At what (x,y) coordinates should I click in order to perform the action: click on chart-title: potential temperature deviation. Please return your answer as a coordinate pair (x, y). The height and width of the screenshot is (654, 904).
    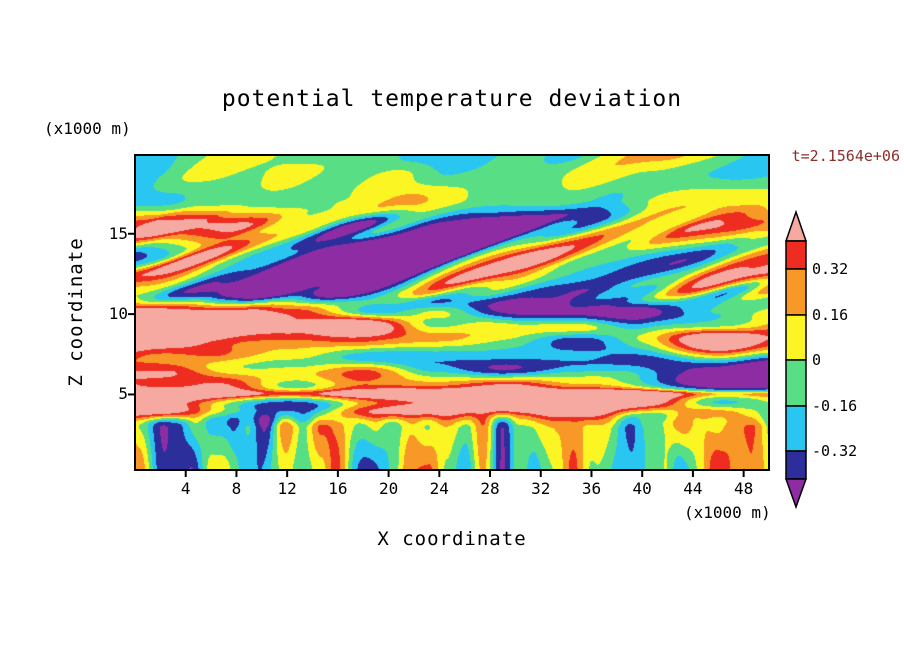
    Looking at the image, I should click on (452, 99).